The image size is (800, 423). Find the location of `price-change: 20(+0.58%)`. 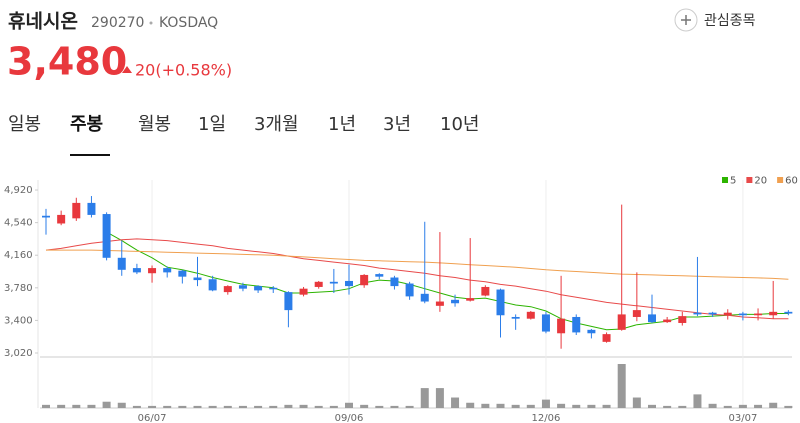

price-change: 20(+0.58%) is located at coordinates (183, 70).